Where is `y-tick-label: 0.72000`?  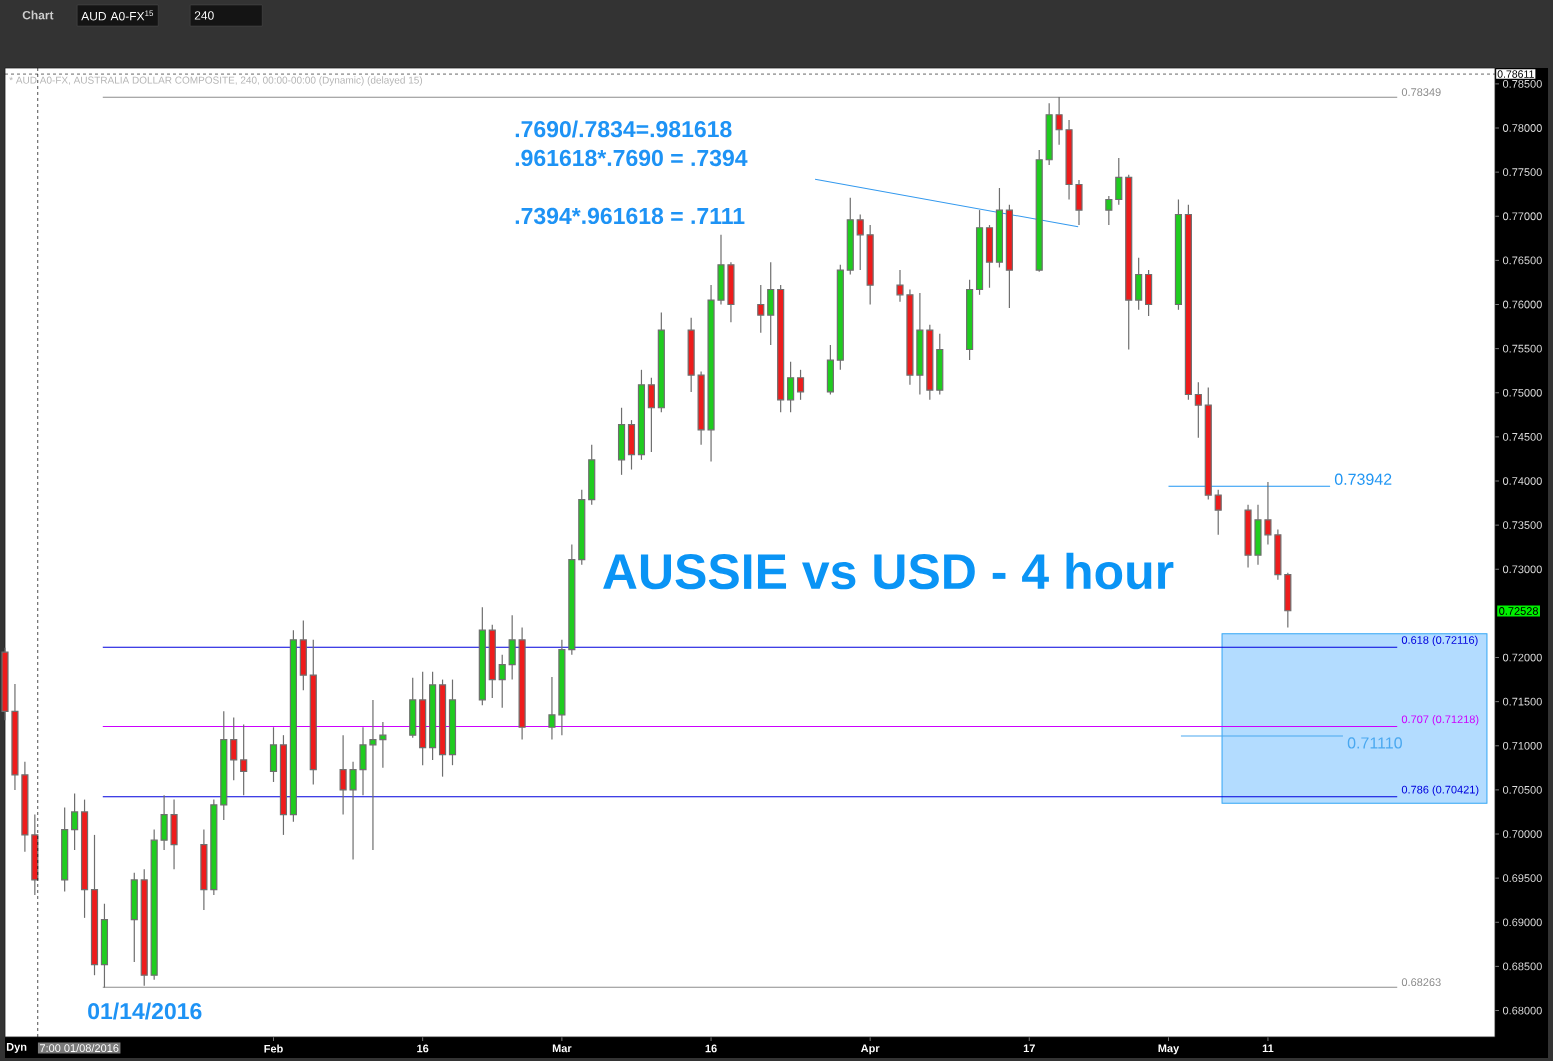
y-tick-label: 0.72000 is located at coordinates (1522, 657).